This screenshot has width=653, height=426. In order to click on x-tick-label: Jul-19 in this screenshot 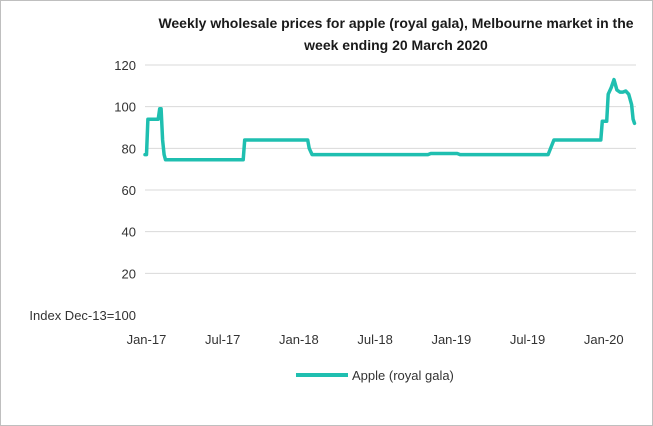, I will do `click(527, 339)`.